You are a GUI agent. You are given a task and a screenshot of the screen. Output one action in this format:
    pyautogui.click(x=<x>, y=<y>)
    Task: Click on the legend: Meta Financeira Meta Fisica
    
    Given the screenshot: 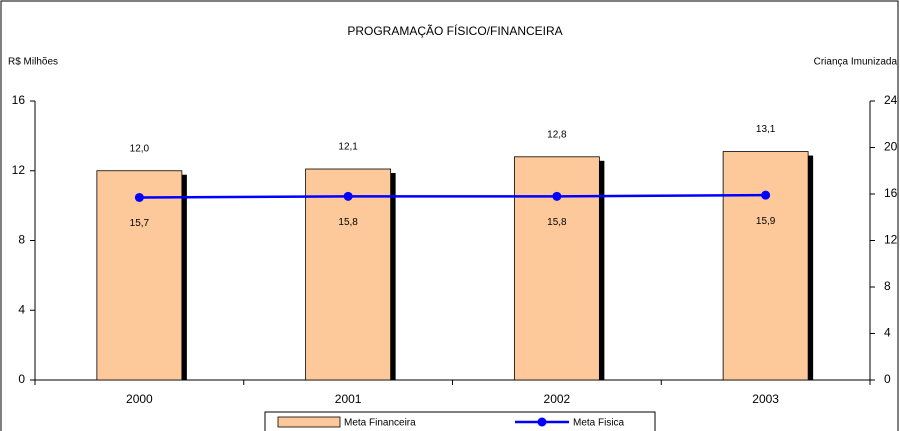 What is the action you would take?
    pyautogui.click(x=460, y=421)
    